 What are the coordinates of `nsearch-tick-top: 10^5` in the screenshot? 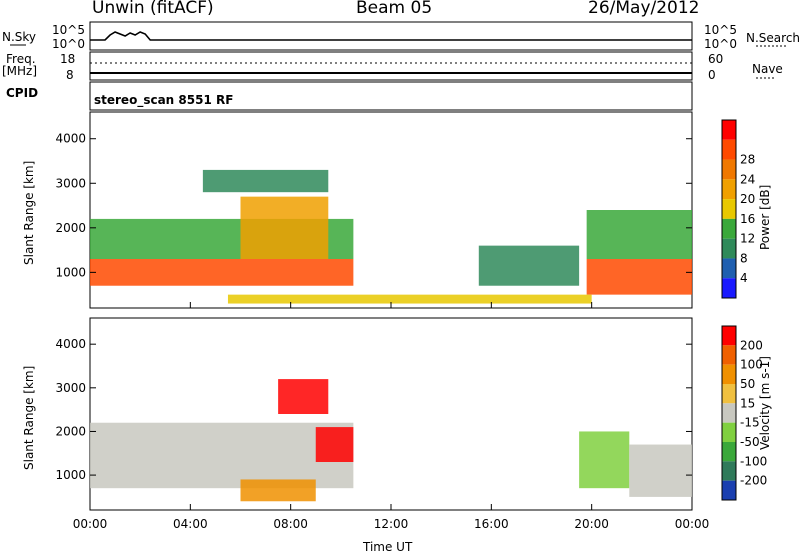 It's located at (720, 30).